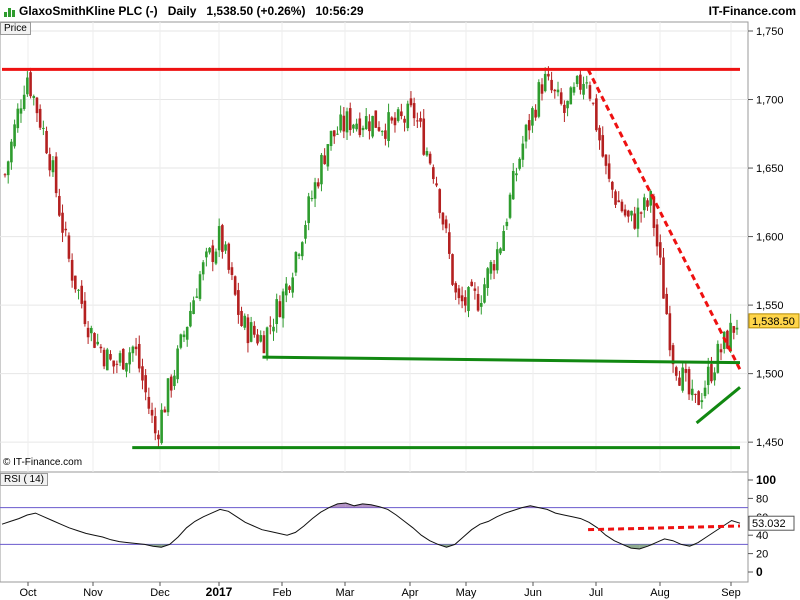 The image size is (800, 600). What do you see at coordinates (770, 238) in the screenshot?
I see `price-y-tick-label: 1,600` at bounding box center [770, 238].